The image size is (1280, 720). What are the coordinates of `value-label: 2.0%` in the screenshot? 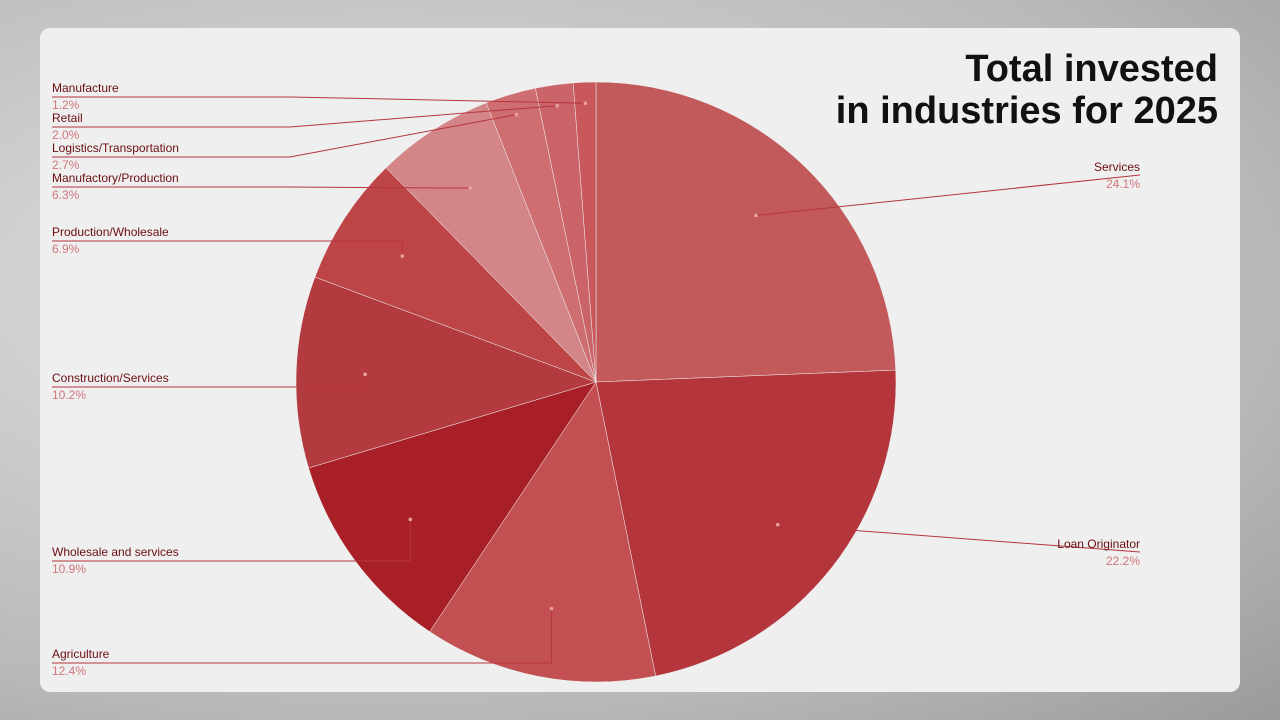 It's located at (66, 135).